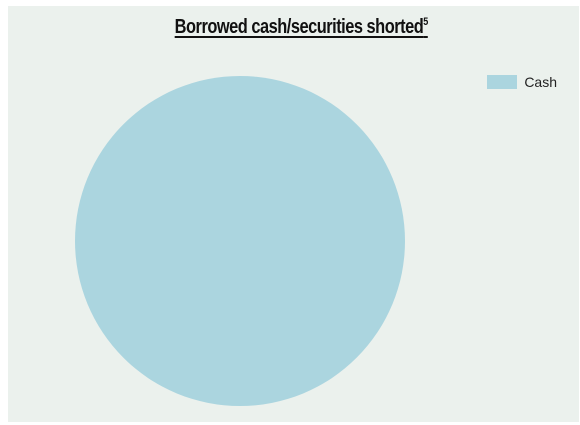  I want to click on chart-title: Borrowed cash/securities shorted5, so click(301, 27).